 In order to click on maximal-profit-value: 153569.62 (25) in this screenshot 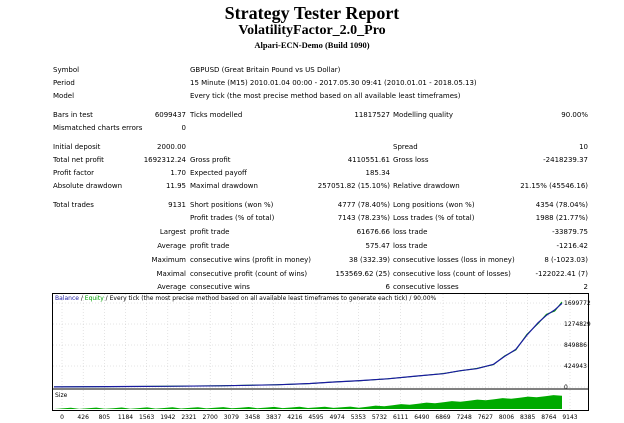, I will do `click(362, 274)`.